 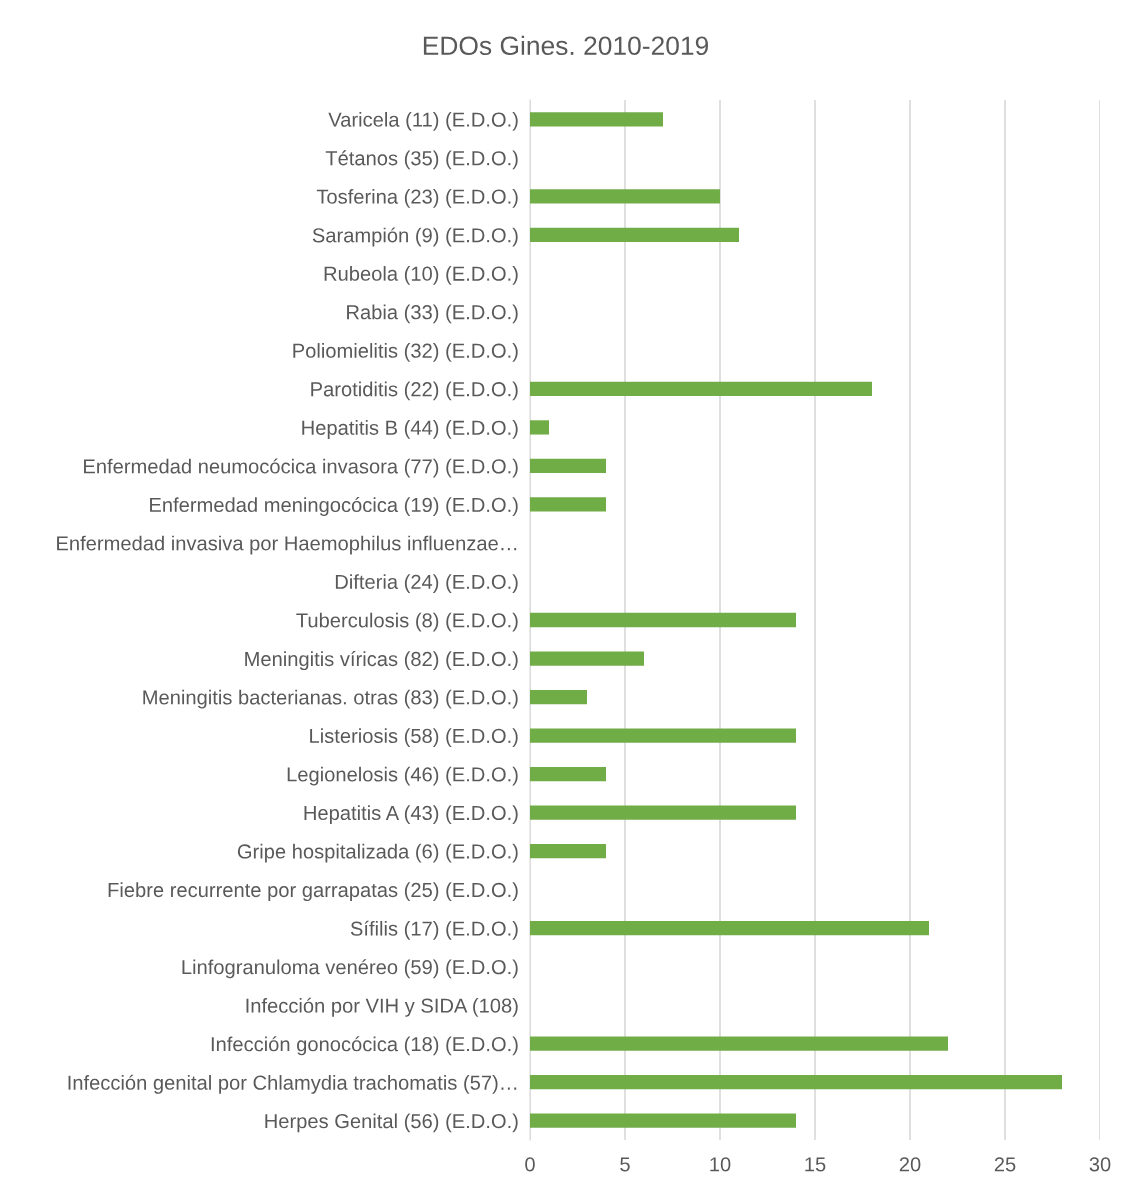 I want to click on y-tick-label: Sífilis (17) (E.D.O.), so click(x=434, y=930).